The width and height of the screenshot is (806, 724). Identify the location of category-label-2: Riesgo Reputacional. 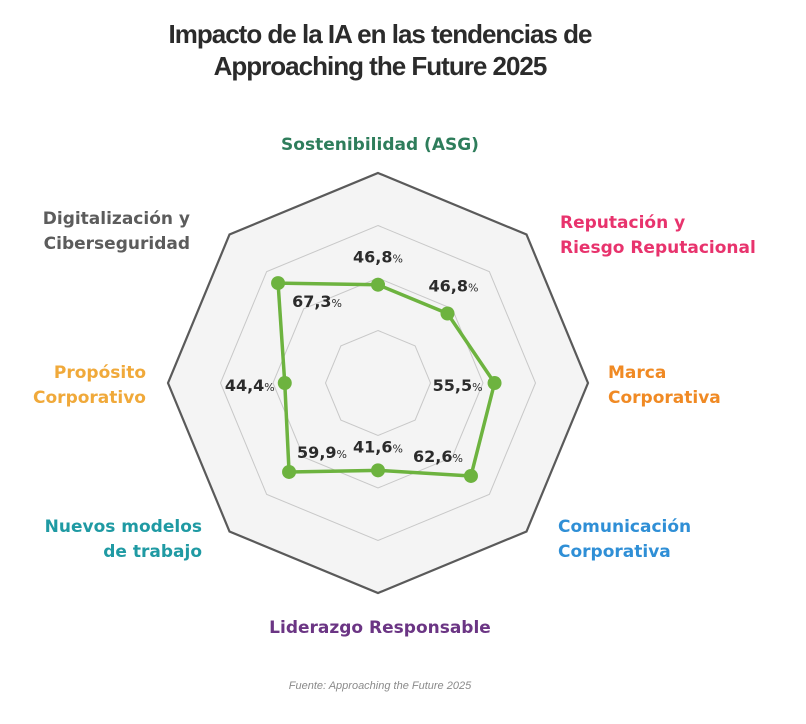
(658, 248).